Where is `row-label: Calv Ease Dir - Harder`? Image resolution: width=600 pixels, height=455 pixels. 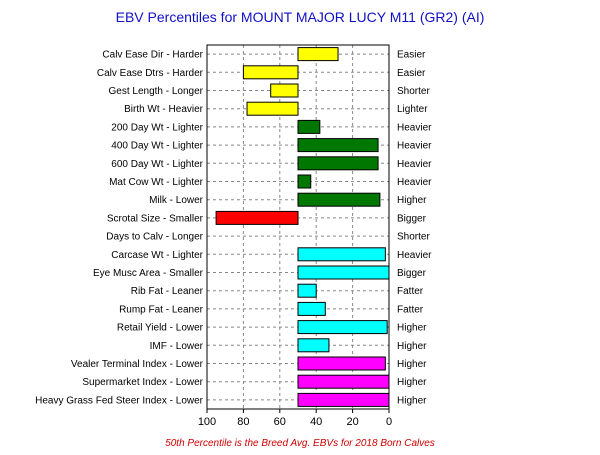
row-label: Calv Ease Dir - Harder is located at coordinates (152, 55).